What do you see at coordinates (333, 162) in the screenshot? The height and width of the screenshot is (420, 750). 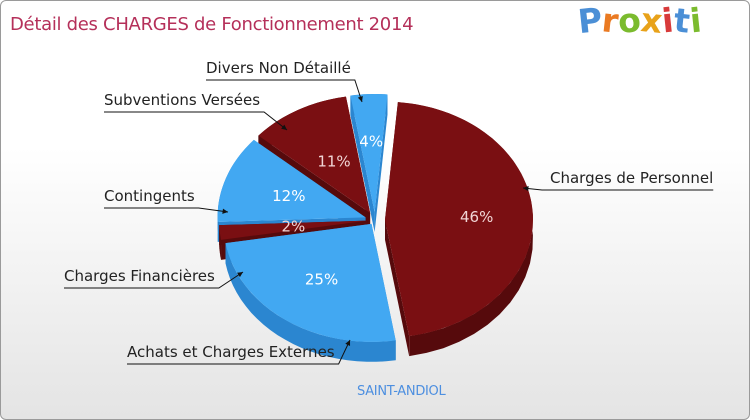 I see `slice-percent-label: 11%` at bounding box center [333, 162].